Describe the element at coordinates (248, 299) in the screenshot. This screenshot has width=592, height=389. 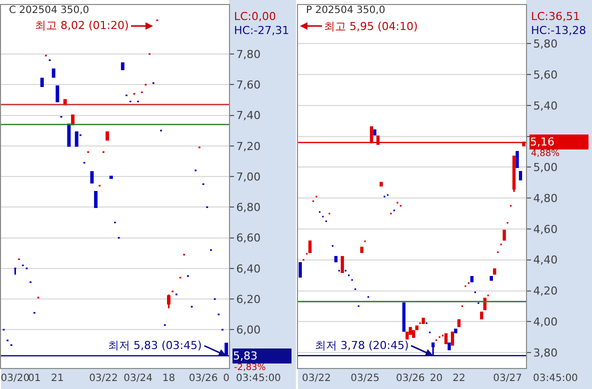
I see `y-tick-label: 6,20` at that location.